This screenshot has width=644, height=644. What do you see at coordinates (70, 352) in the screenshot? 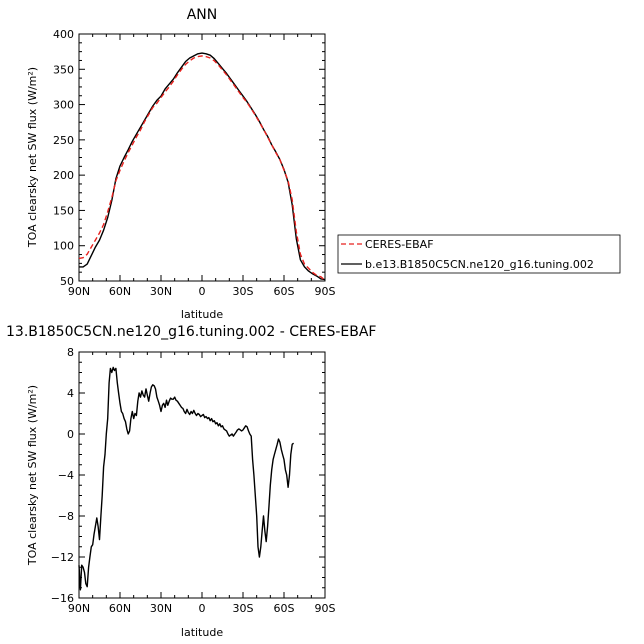
I see `bottom-y-tick-label: 8` at bounding box center [70, 352].